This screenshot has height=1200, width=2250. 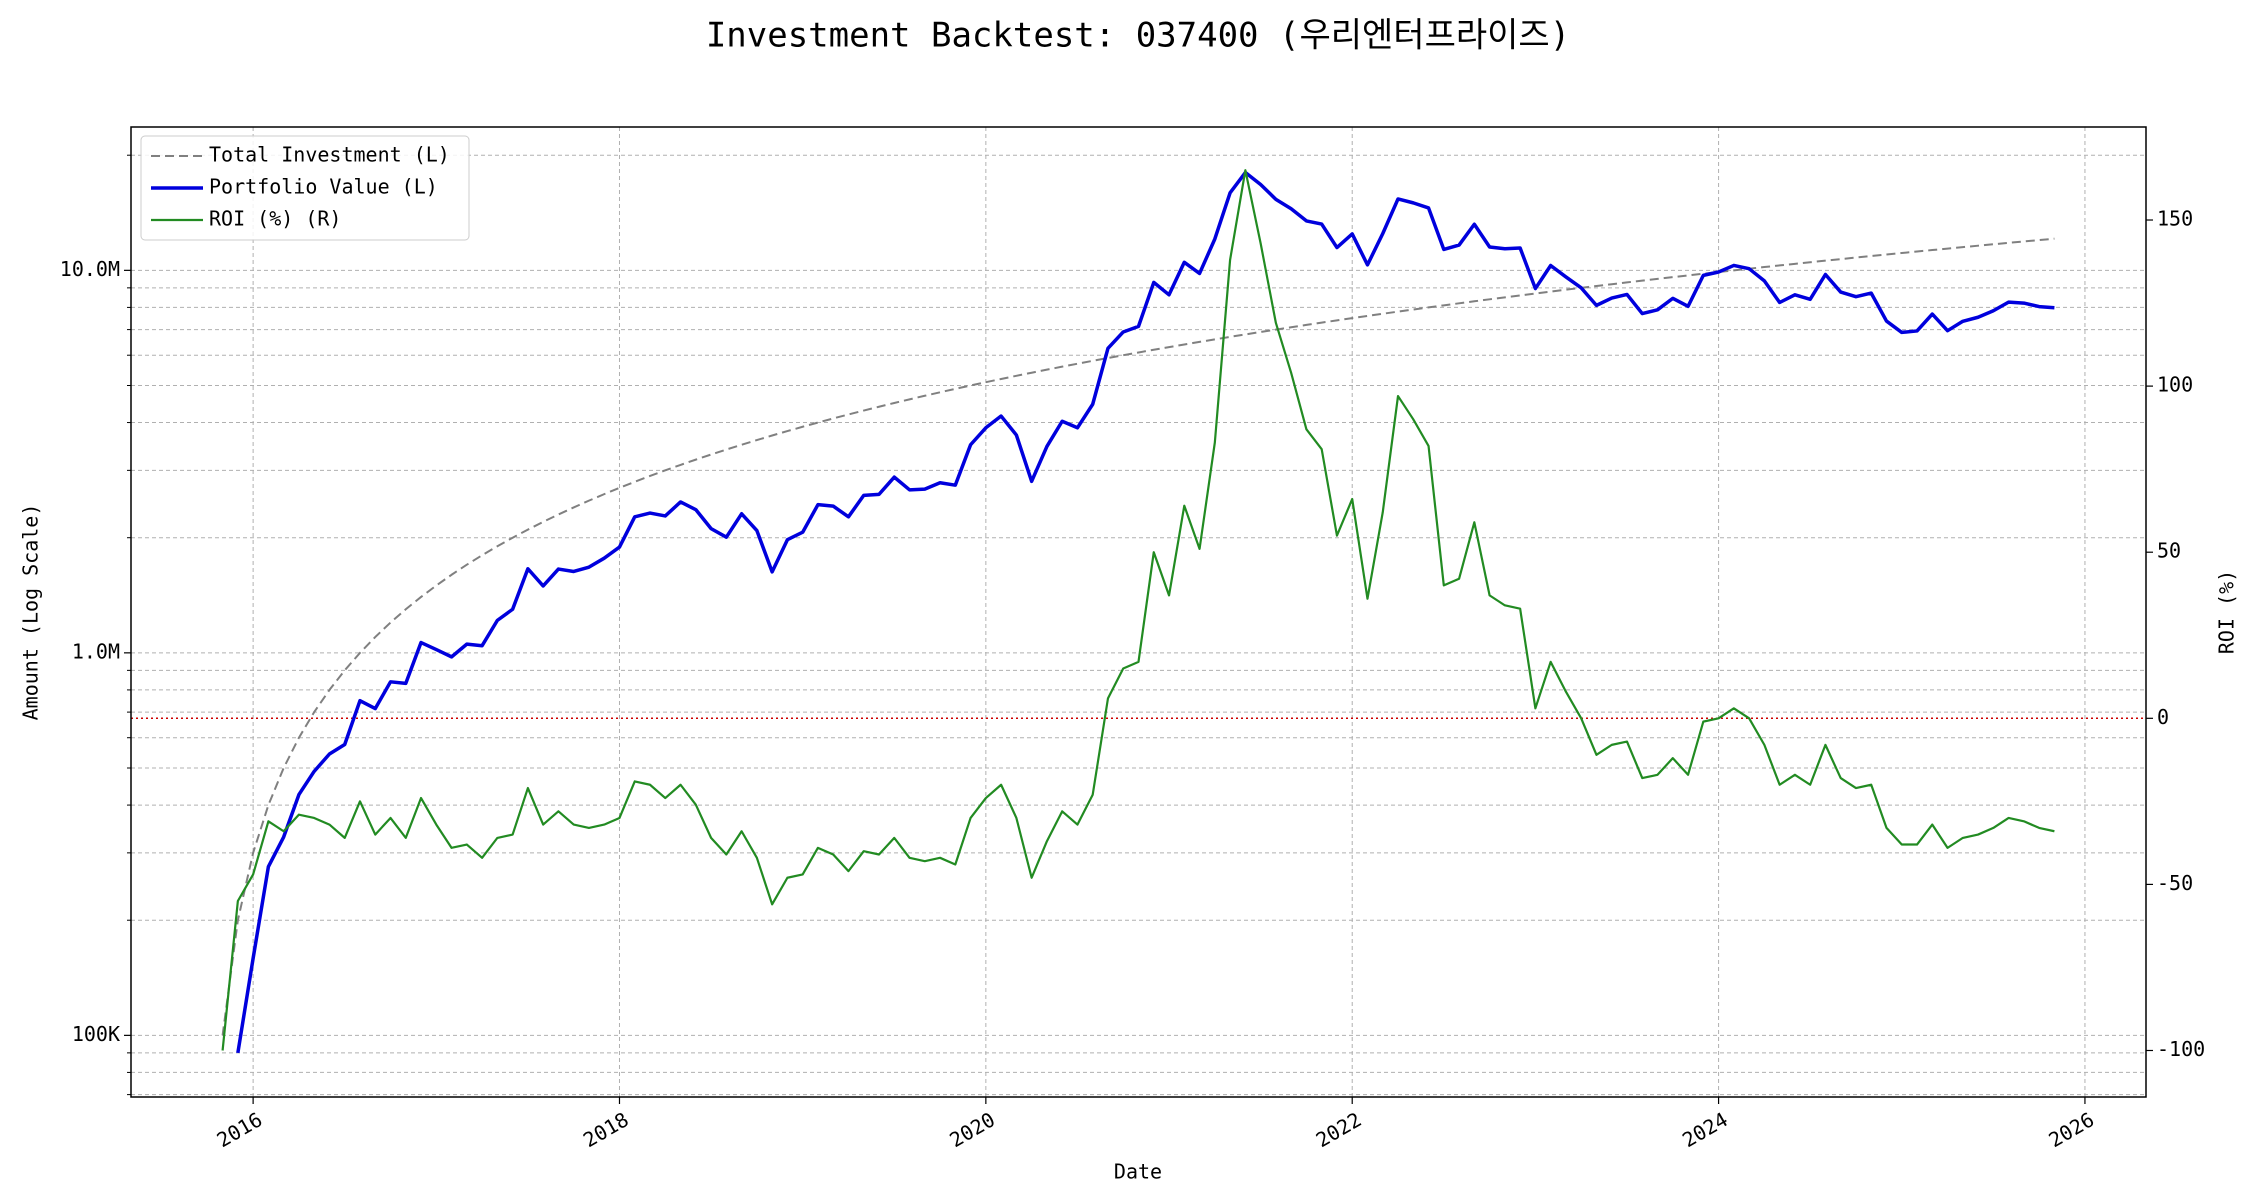 I want to click on legend-box, so click(x=305, y=188).